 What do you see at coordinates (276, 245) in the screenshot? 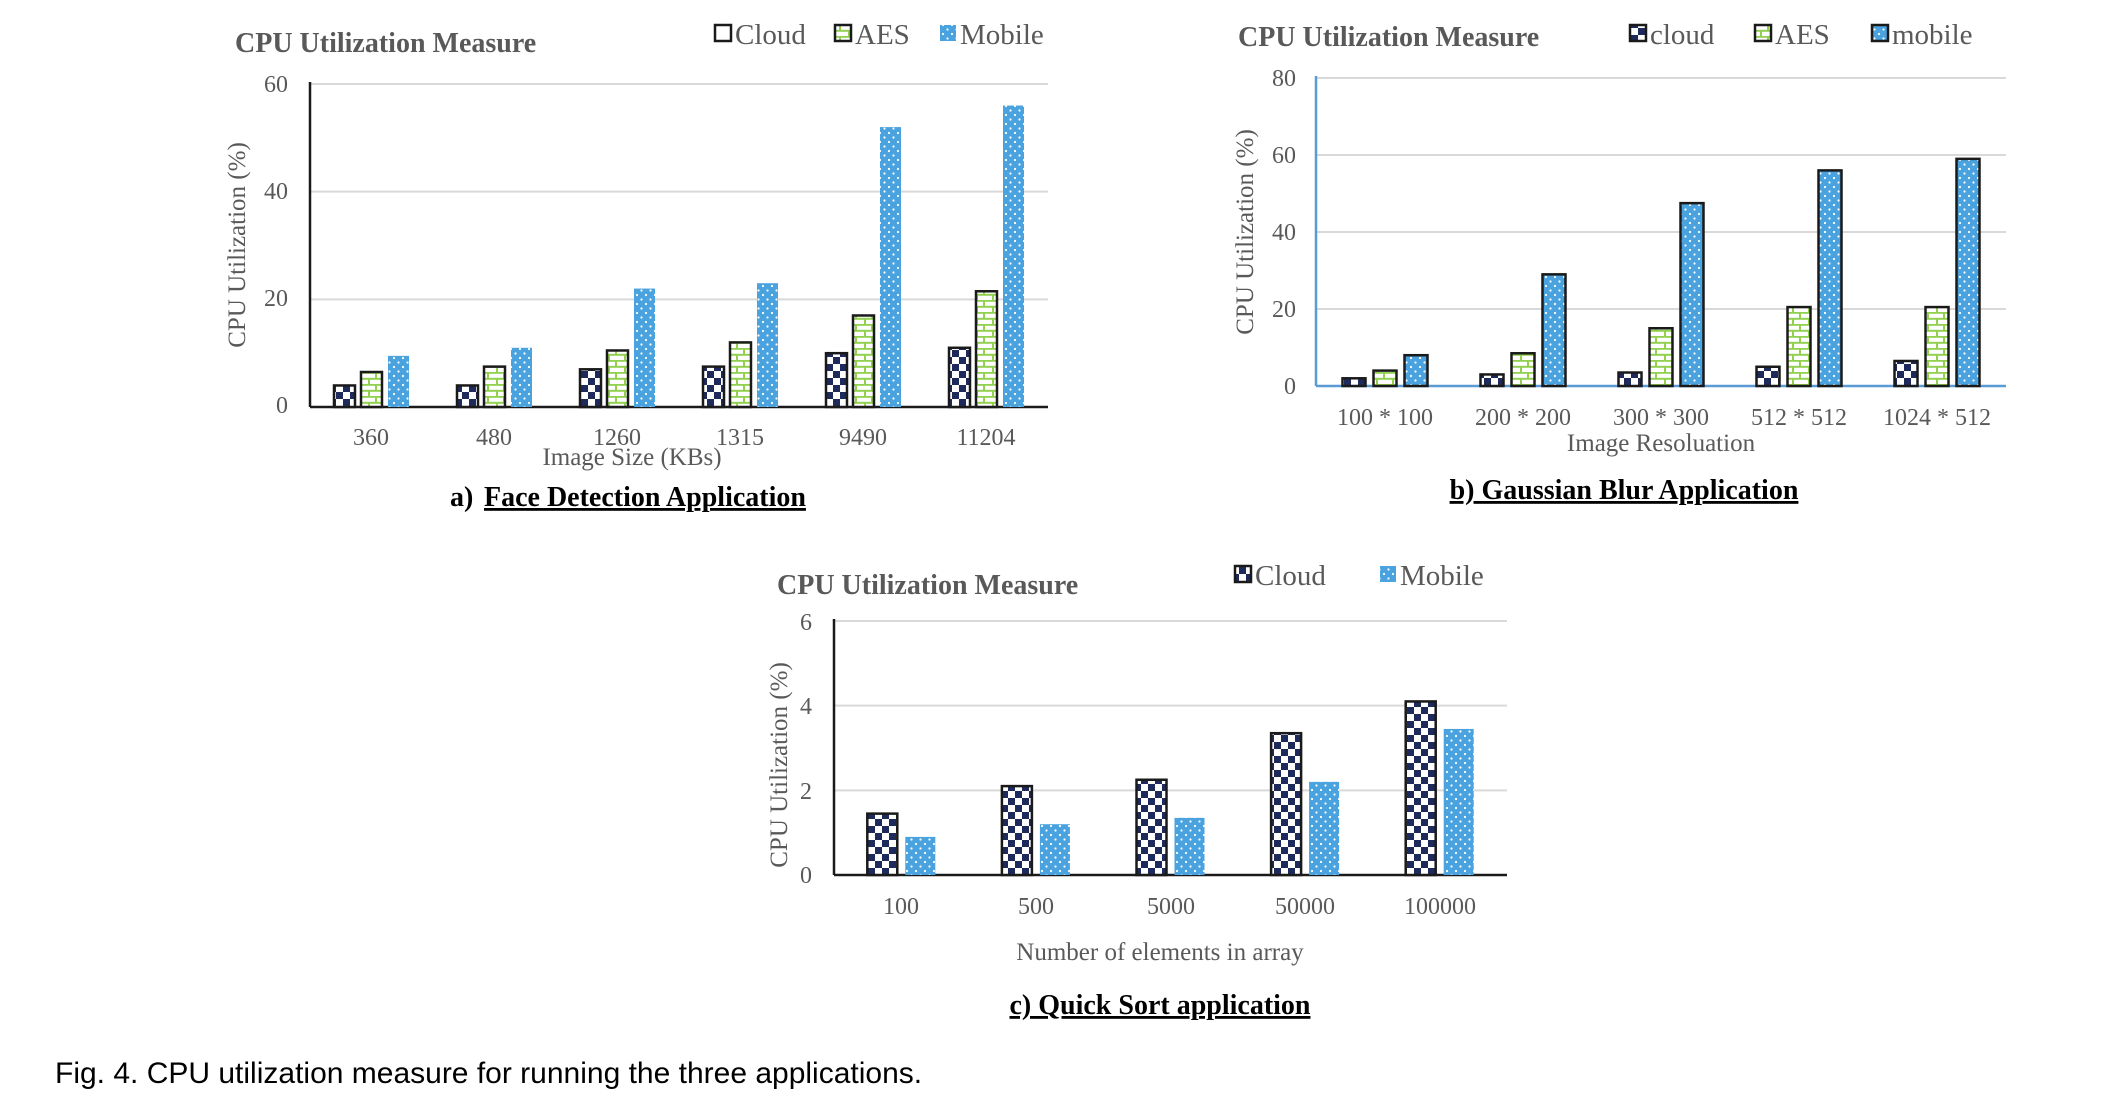
I see `y-axis-ticks: 0 20 40 60` at bounding box center [276, 245].